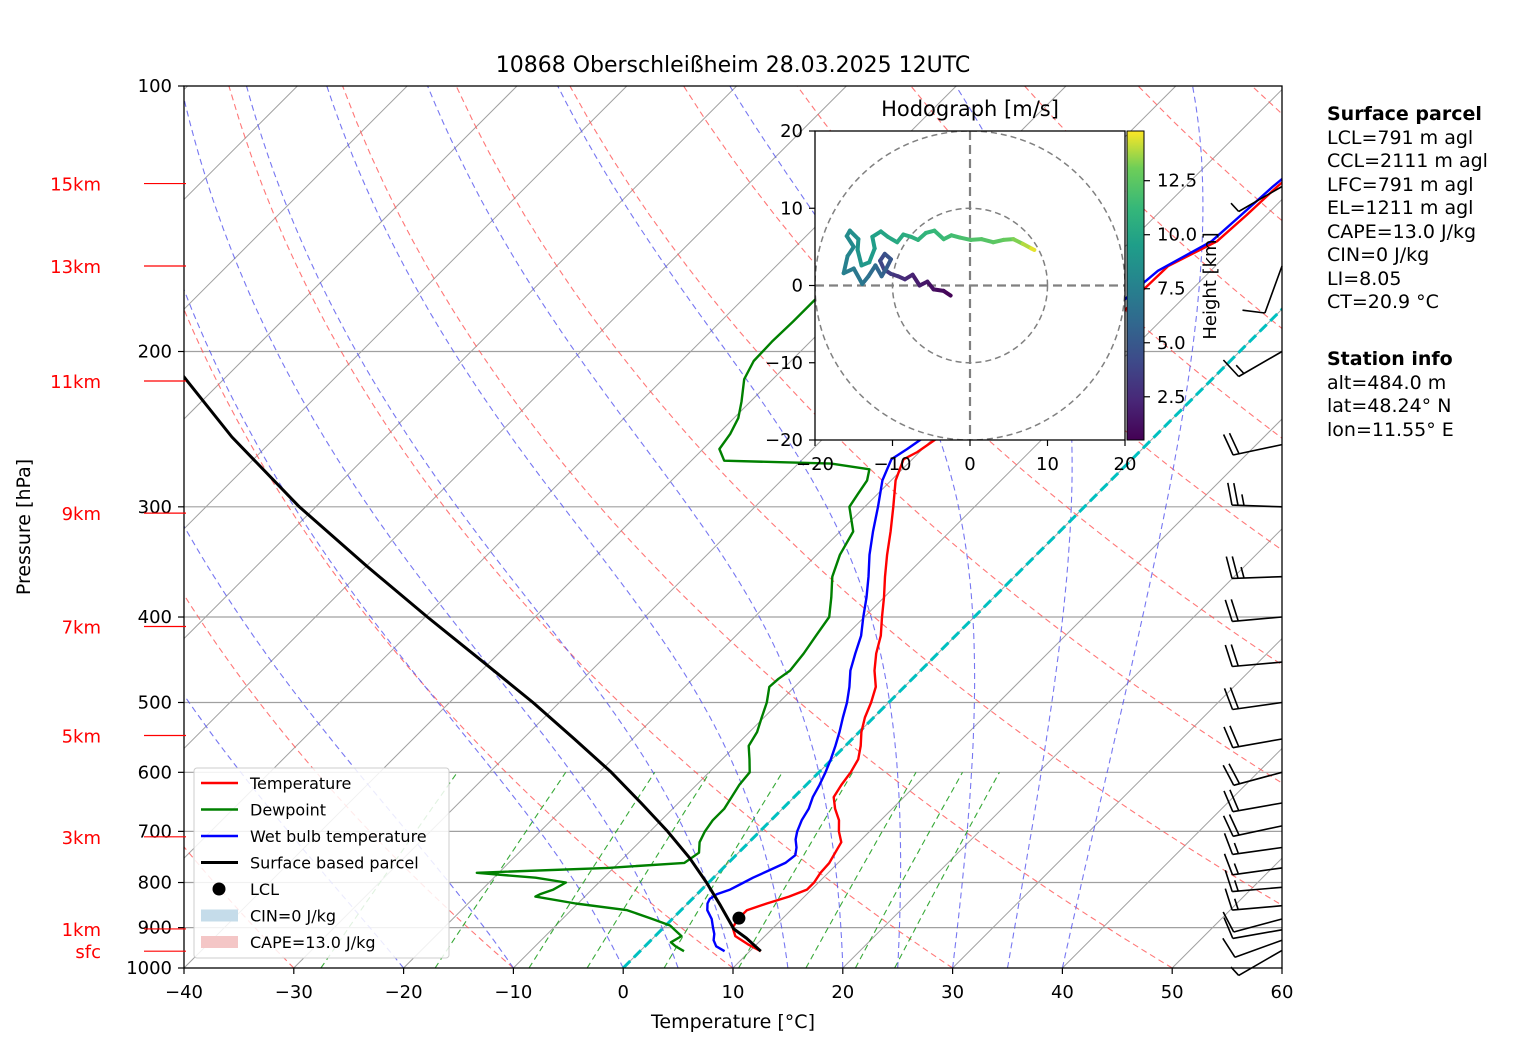  Describe the element at coordinates (338, 836) in the screenshot. I see `legend-label: Wet bulb temperature` at that location.